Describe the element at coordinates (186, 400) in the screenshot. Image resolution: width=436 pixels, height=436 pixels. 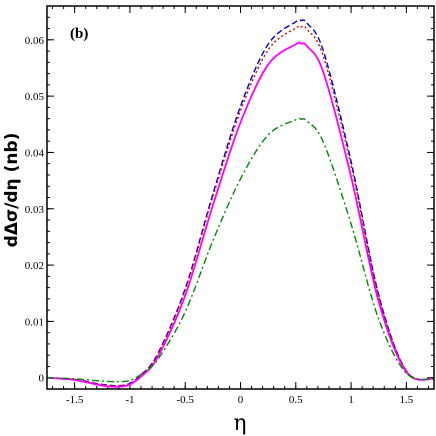
I see `x-tick-label: -0.5` at that location.